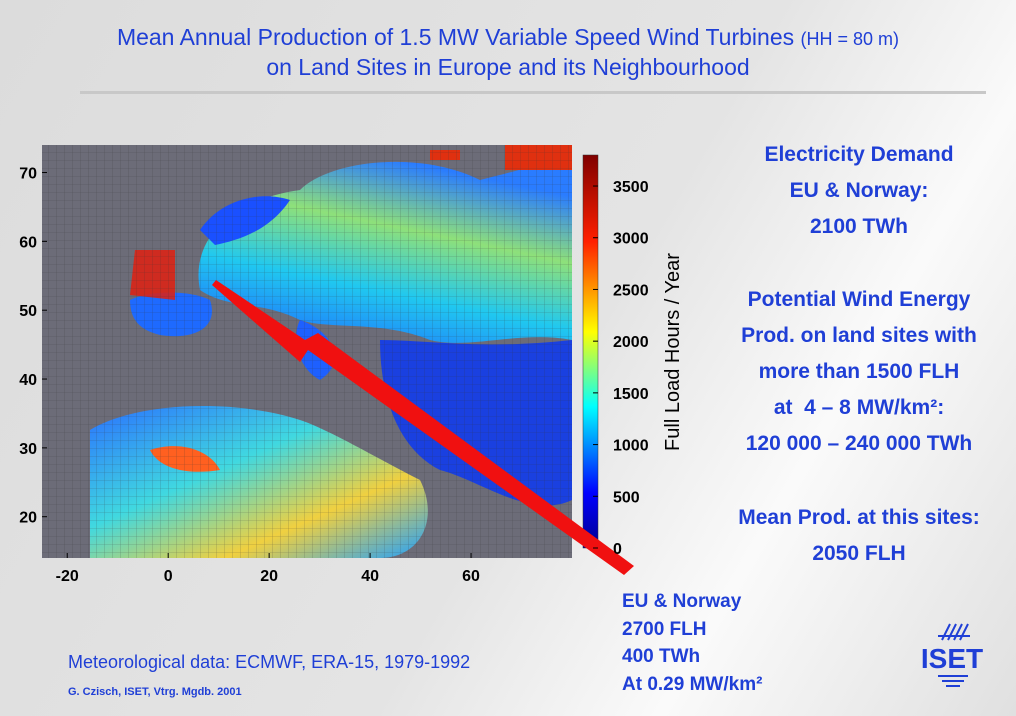 This screenshot has height=716, width=1016. What do you see at coordinates (859, 335) in the screenshot?
I see `text-line: Prod. on land sites with` at bounding box center [859, 335].